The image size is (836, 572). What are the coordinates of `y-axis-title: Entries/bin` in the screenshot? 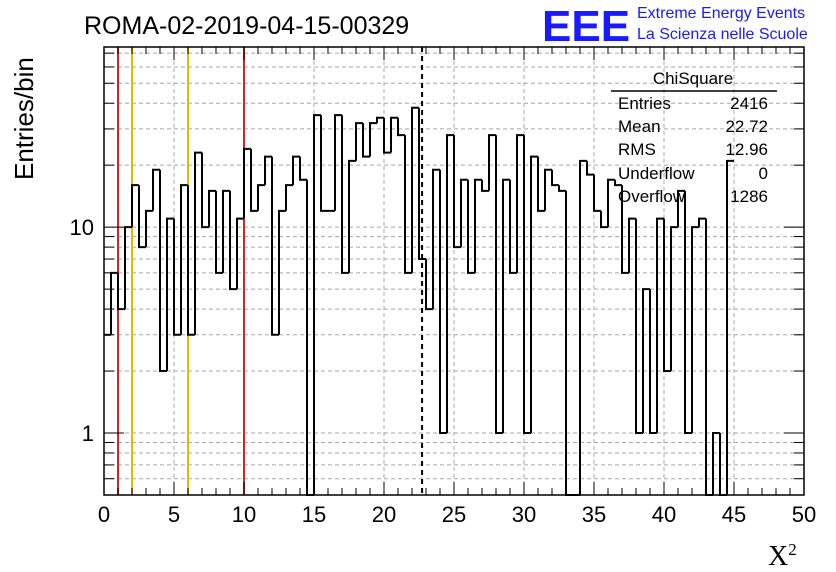 It's located at (24, 118).